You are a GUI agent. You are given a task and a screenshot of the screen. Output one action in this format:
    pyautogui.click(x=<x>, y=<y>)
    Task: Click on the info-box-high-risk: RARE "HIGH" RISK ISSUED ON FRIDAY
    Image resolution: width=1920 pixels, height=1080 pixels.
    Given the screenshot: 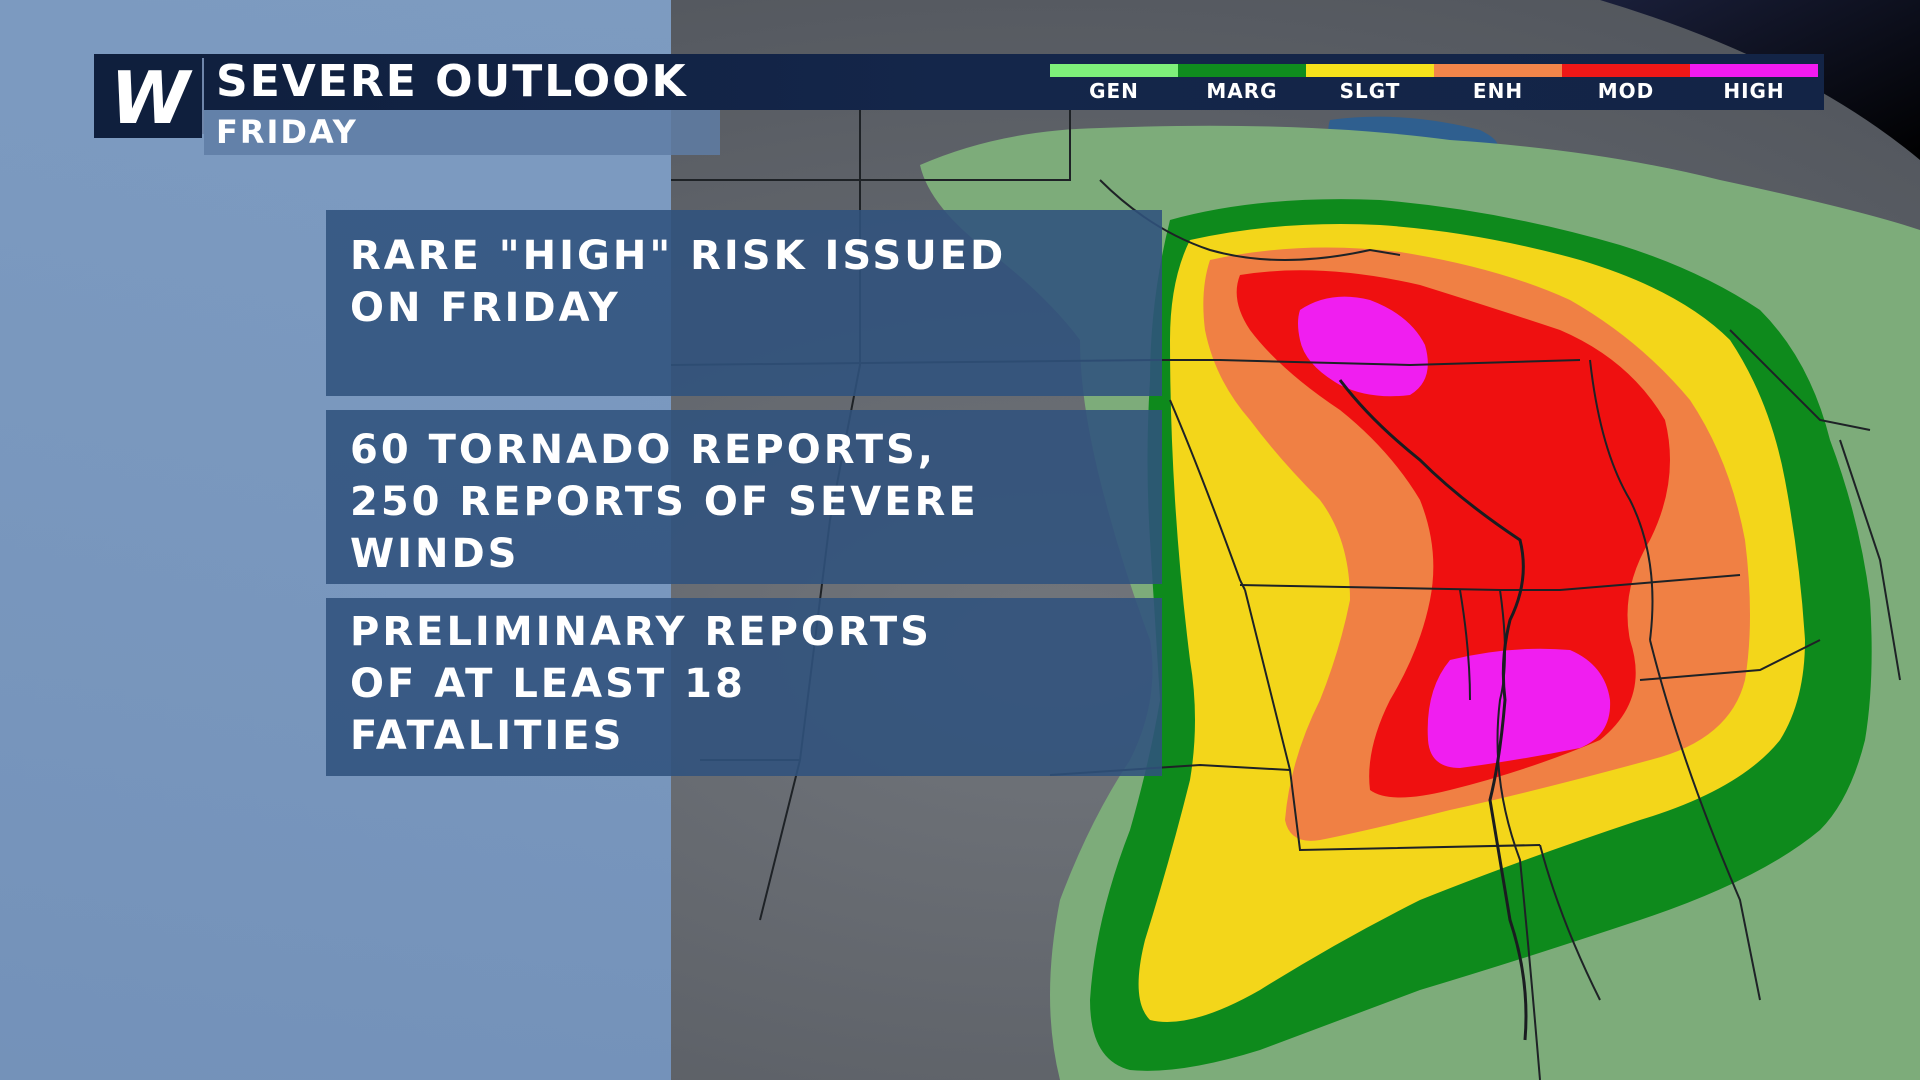 What is the action you would take?
    pyautogui.click(x=744, y=303)
    